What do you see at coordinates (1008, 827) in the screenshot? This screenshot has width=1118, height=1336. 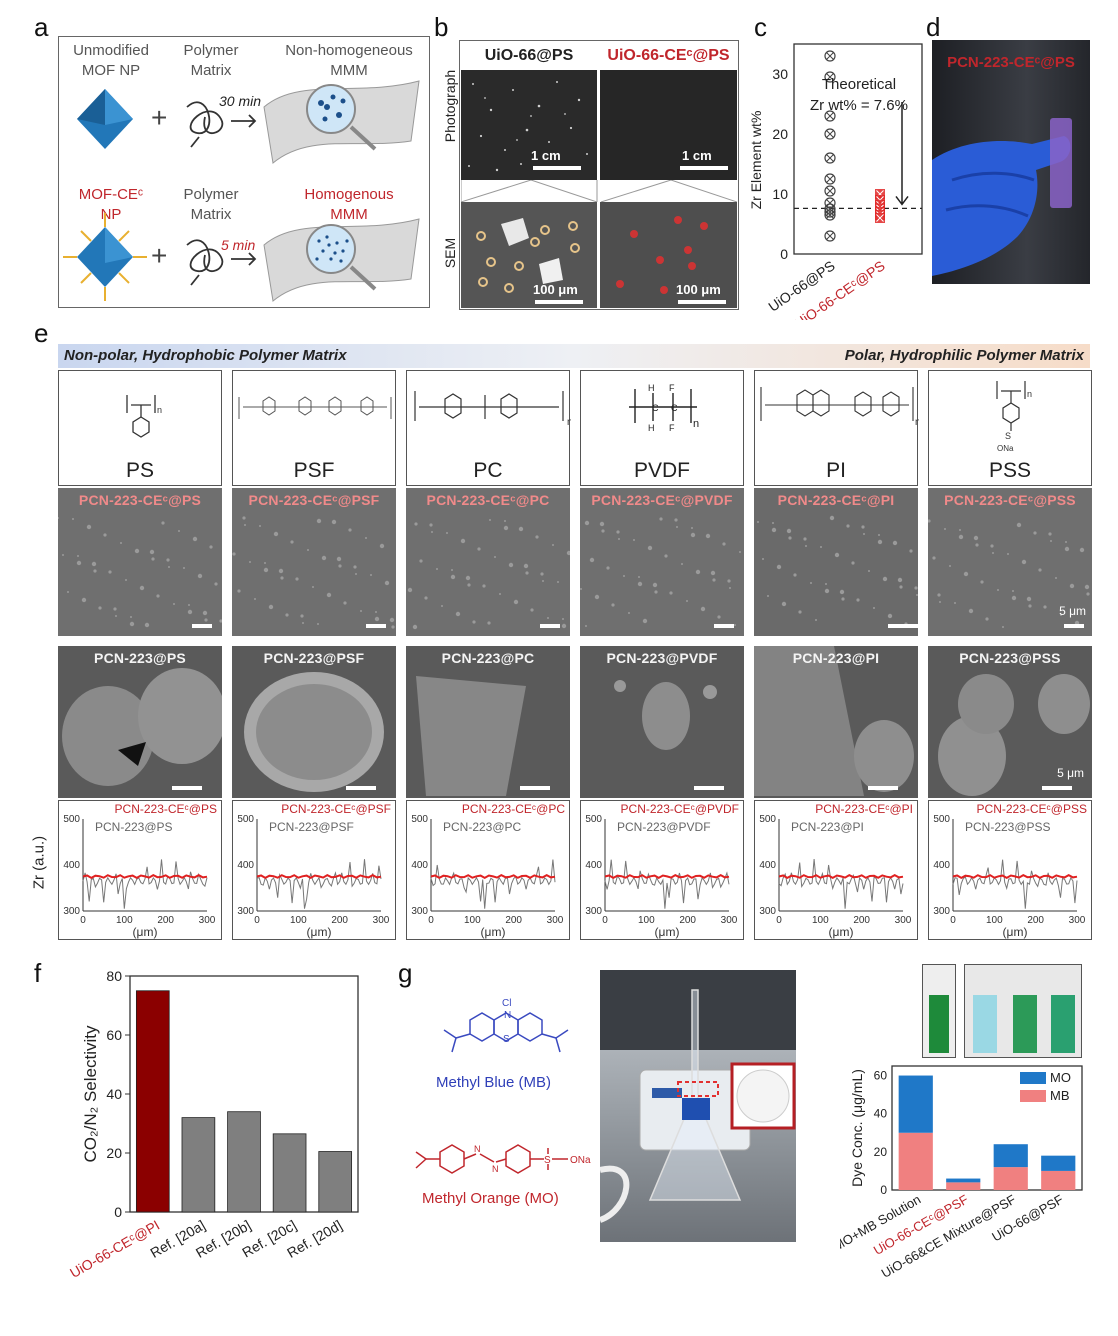 I see `legend-bare: PCN-223@PSS` at bounding box center [1008, 827].